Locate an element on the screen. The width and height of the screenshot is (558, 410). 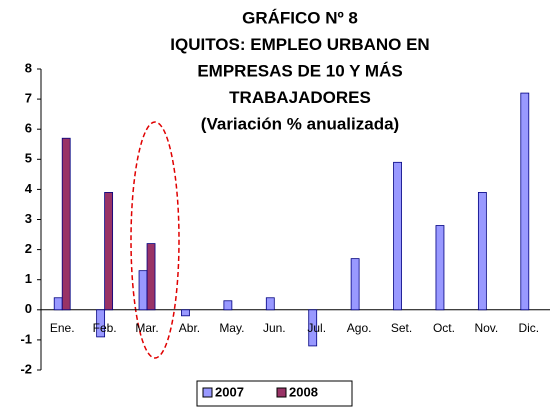
y-tick-label: 4 is located at coordinates (29, 188).